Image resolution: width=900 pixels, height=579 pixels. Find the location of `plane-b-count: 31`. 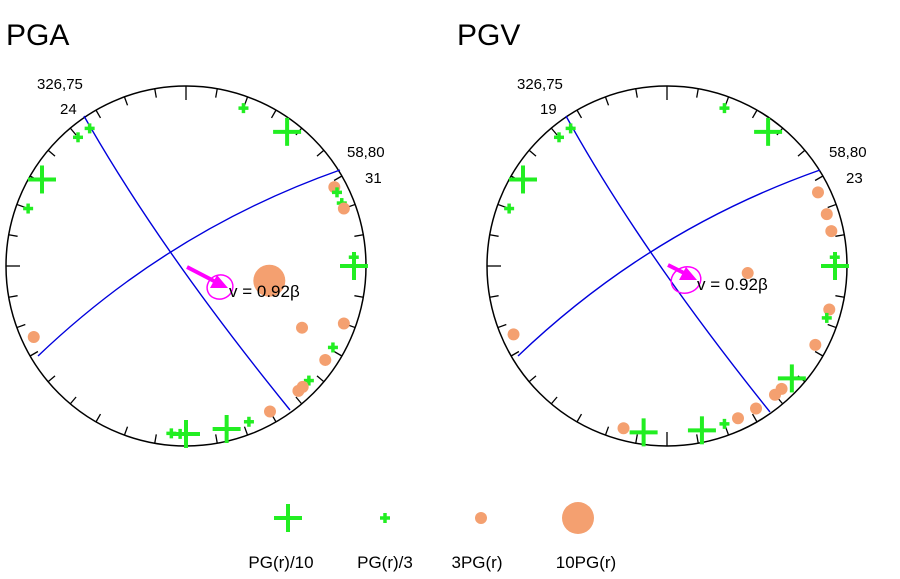

plane-b-count: 31 is located at coordinates (373, 178).